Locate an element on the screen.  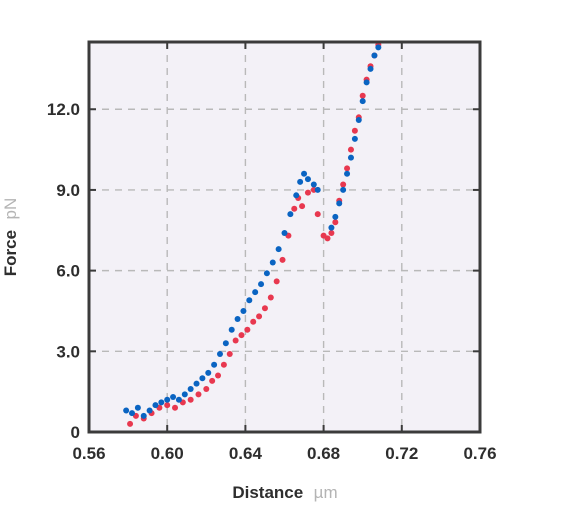
y-tick-label: 3.0 is located at coordinates (68, 351).